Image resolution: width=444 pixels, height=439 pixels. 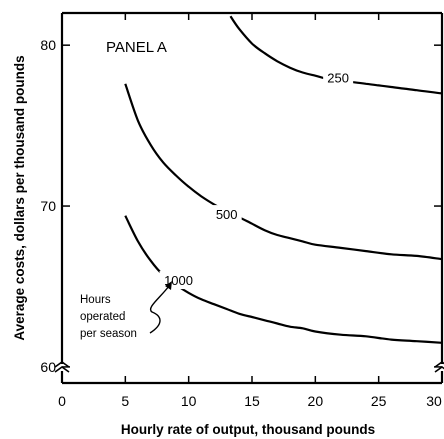 What do you see at coordinates (168, 285) in the screenshot?
I see `annotation-arrowhead-icon` at bounding box center [168, 285].